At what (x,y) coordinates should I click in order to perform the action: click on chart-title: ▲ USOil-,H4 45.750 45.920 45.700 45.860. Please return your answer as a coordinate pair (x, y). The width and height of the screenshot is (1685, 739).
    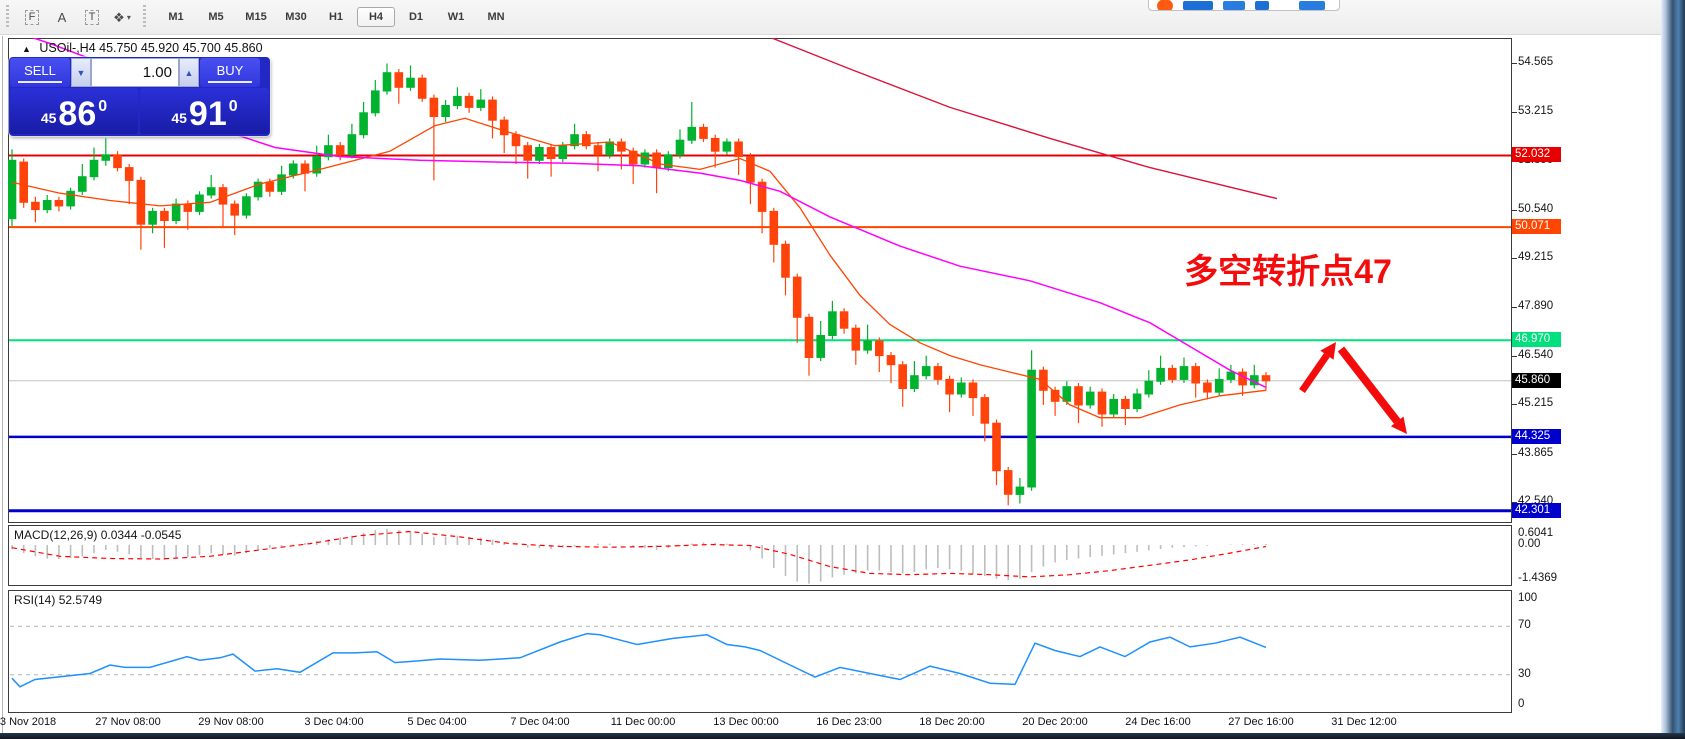
    Looking at the image, I should click on (142, 48).